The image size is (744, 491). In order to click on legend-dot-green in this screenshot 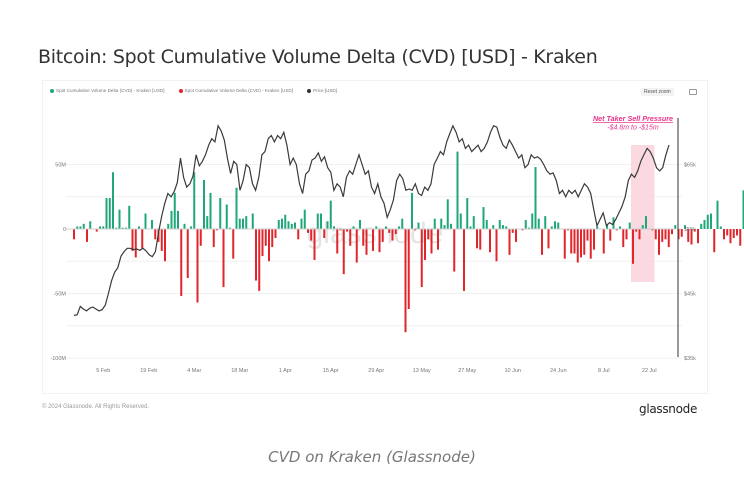, I will do `click(52, 90)`.